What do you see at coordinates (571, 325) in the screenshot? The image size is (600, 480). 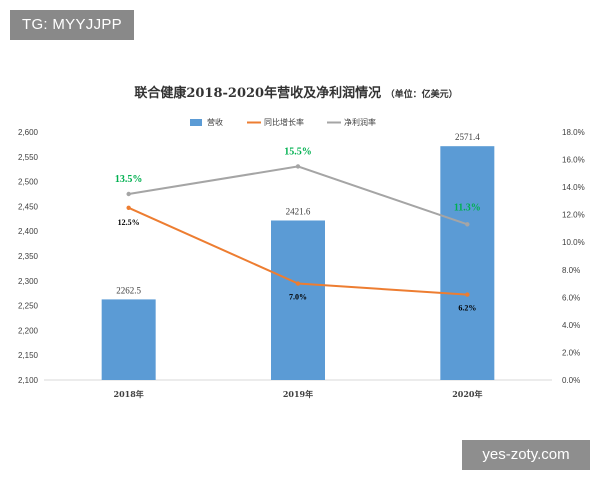 I see `right-axis-tick-label: 4.0%` at bounding box center [571, 325].